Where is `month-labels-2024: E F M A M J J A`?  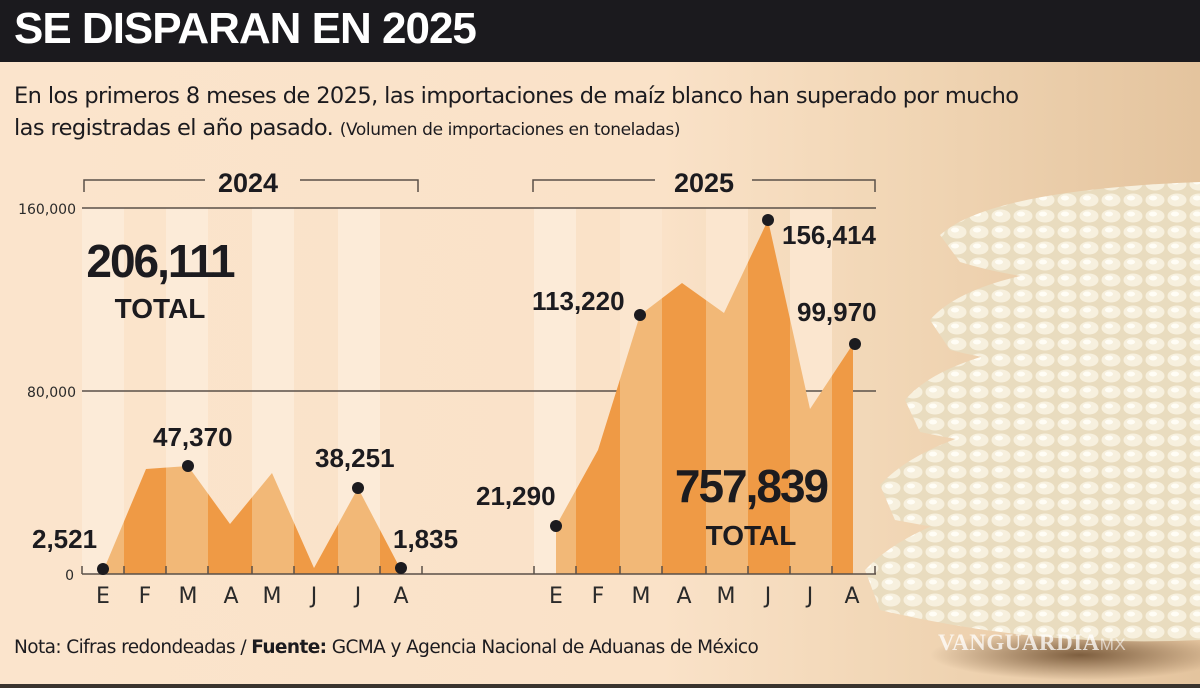
month-labels-2024: E F M A M J J A is located at coordinates (252, 596).